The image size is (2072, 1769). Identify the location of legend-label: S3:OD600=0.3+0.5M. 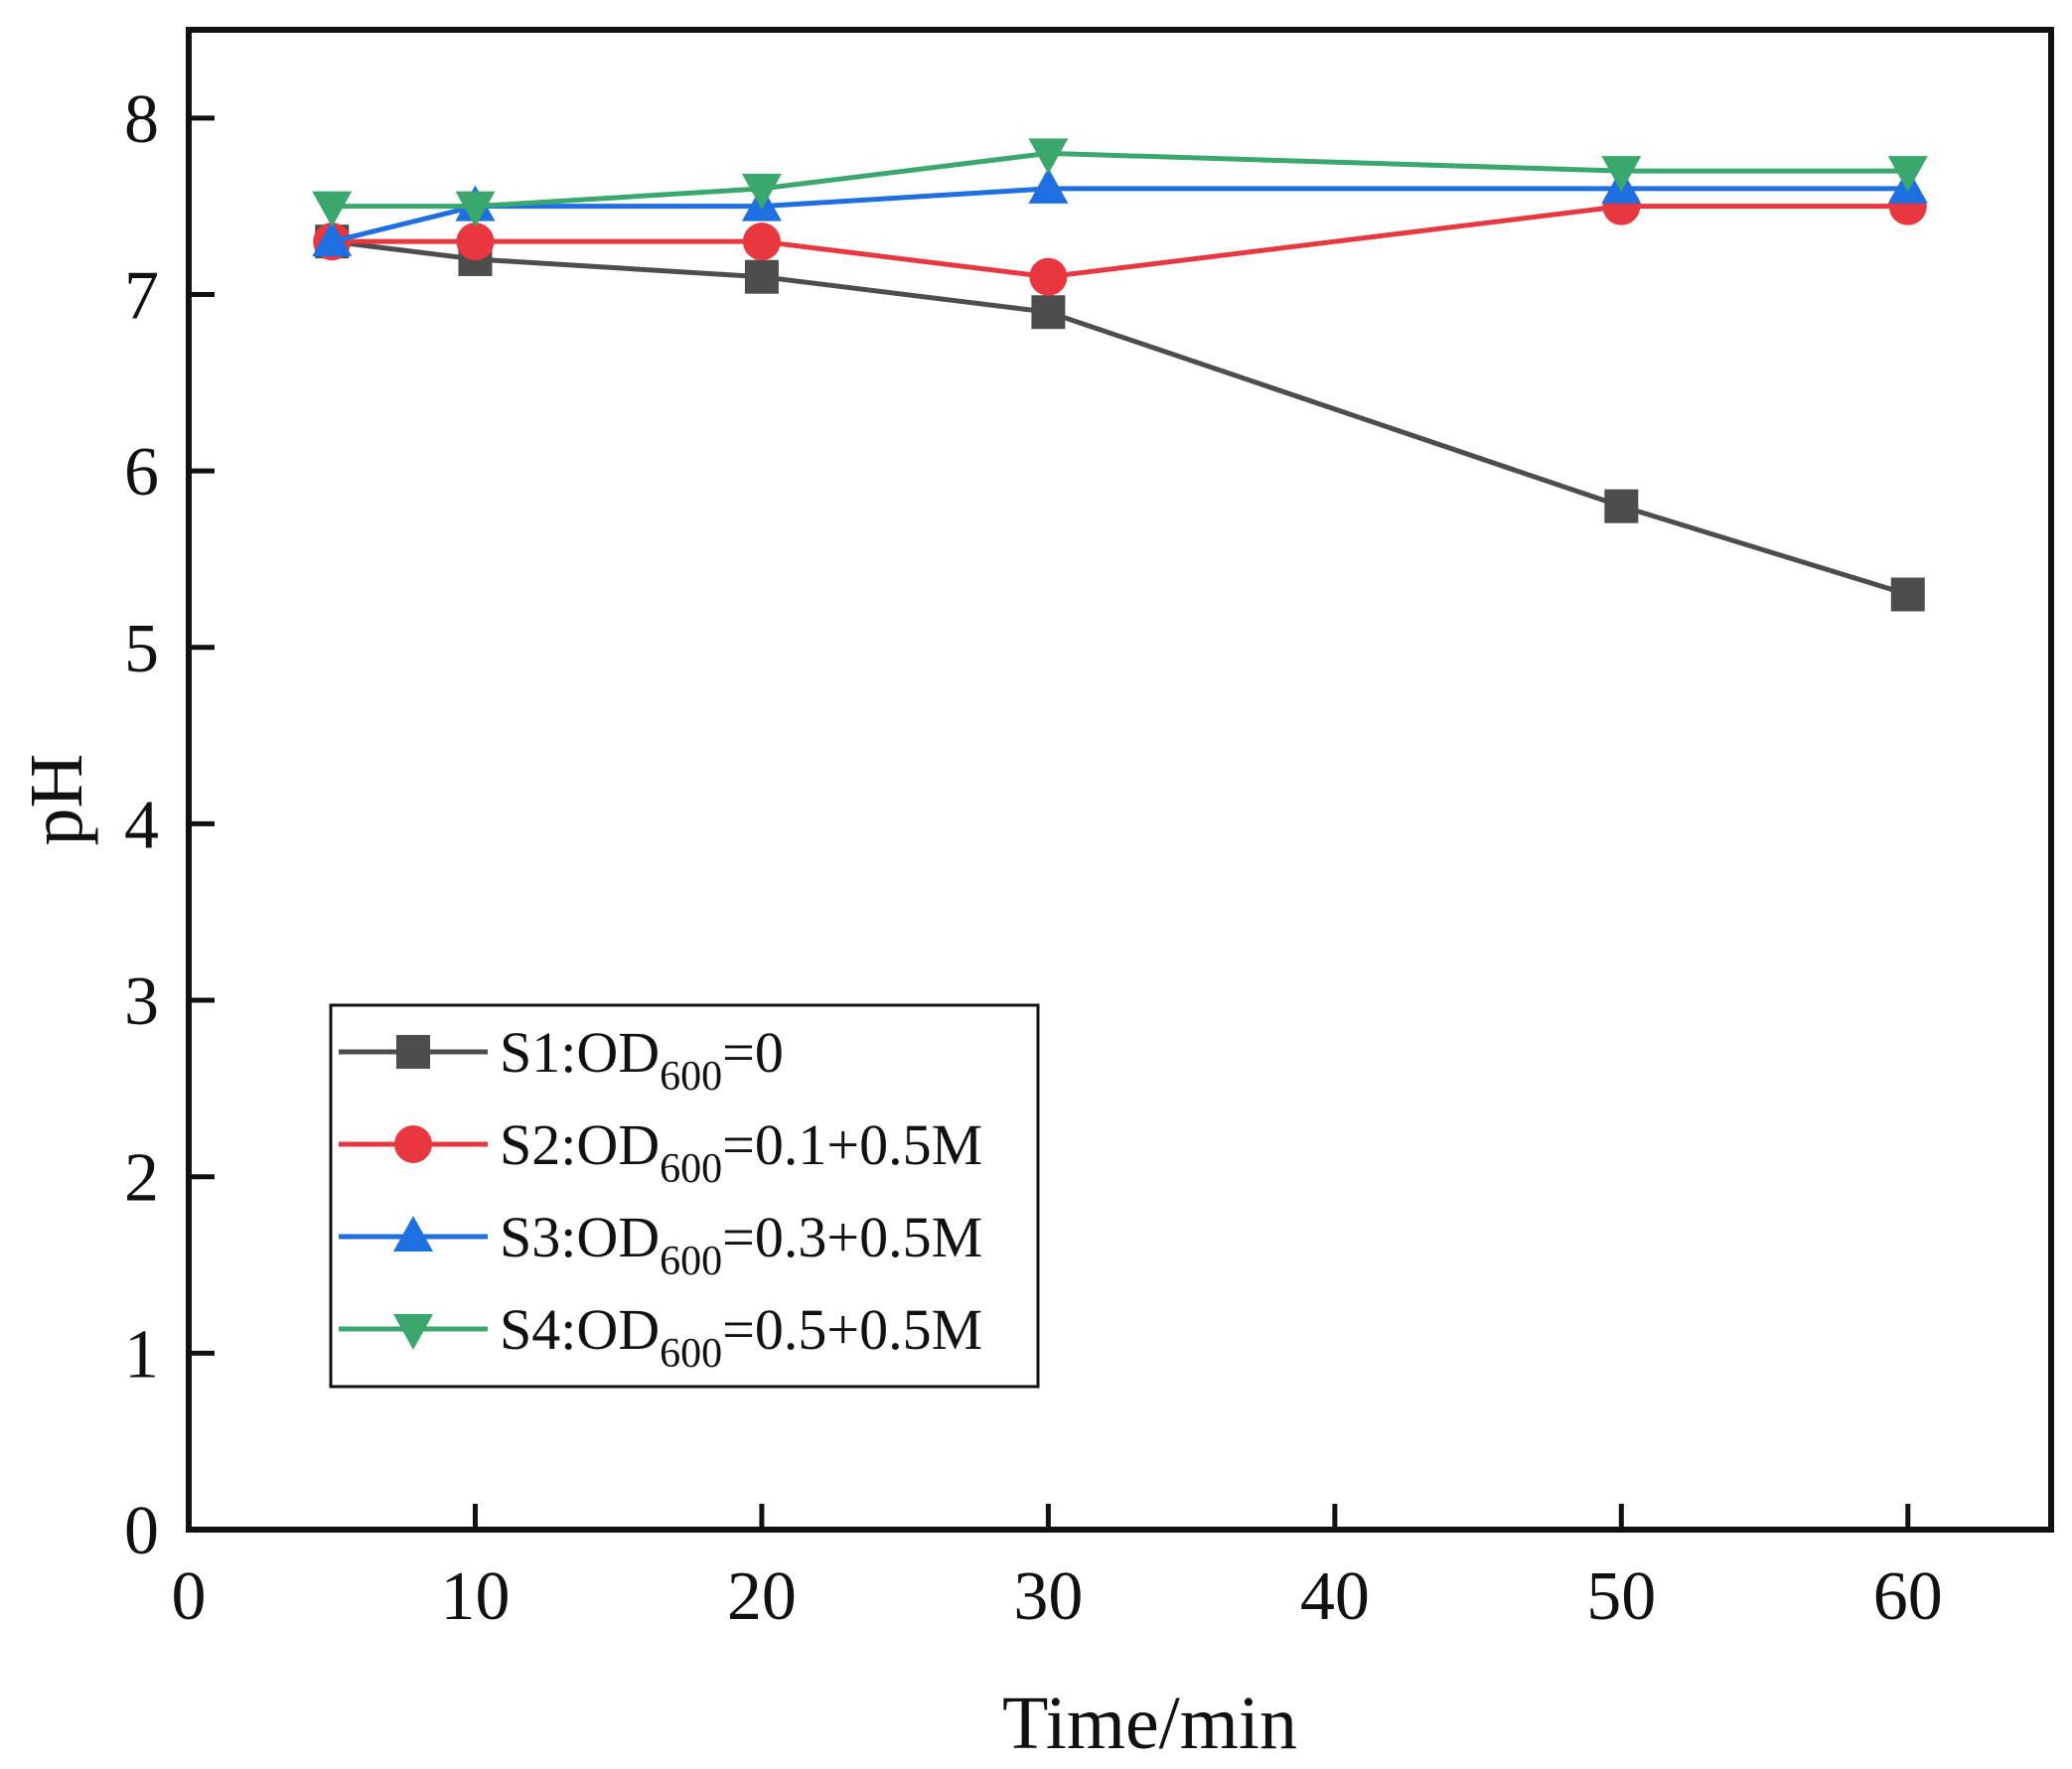
(741, 1244).